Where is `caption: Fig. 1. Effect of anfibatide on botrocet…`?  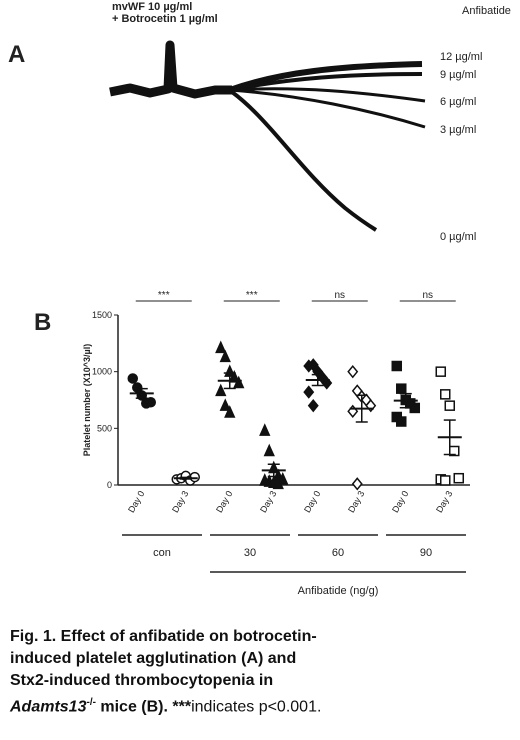 caption: Fig. 1. Effect of anfibatide on botrocet… is located at coordinates (262, 672).